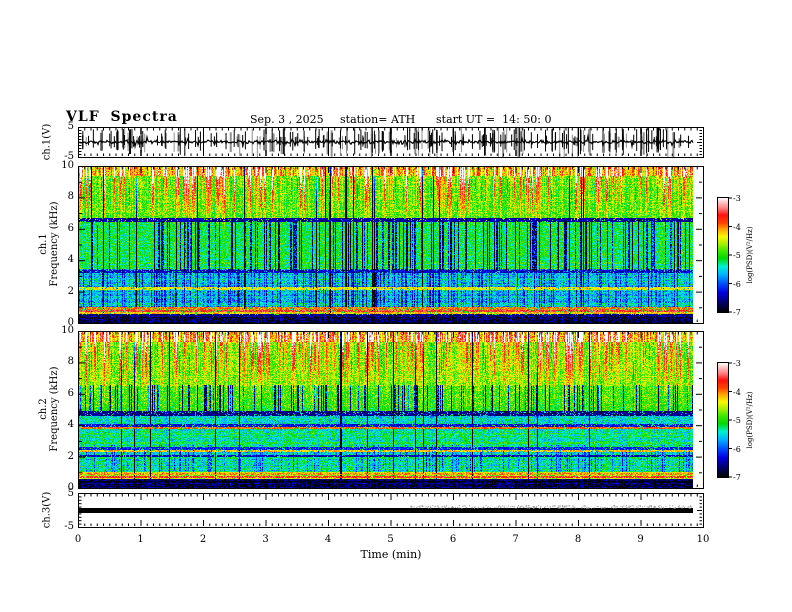 This screenshot has height=612, width=792. Describe the element at coordinates (67, 330) in the screenshot. I see `spec2-ytick-10: 10` at that location.